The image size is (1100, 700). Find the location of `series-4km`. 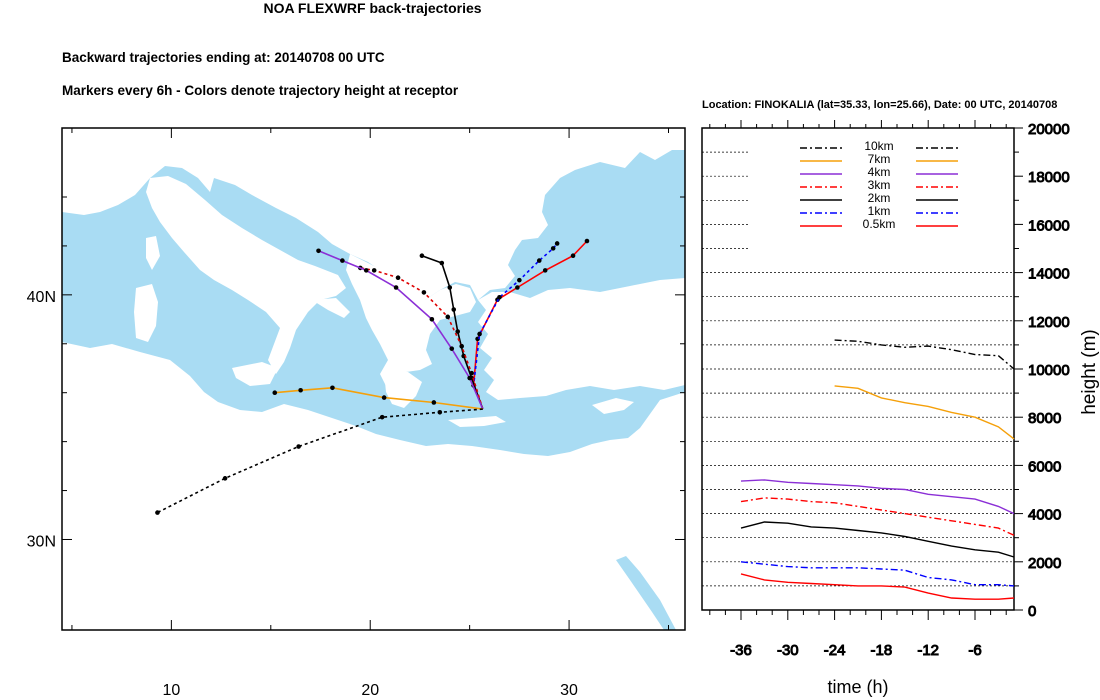

series-4km is located at coordinates (877, 497).